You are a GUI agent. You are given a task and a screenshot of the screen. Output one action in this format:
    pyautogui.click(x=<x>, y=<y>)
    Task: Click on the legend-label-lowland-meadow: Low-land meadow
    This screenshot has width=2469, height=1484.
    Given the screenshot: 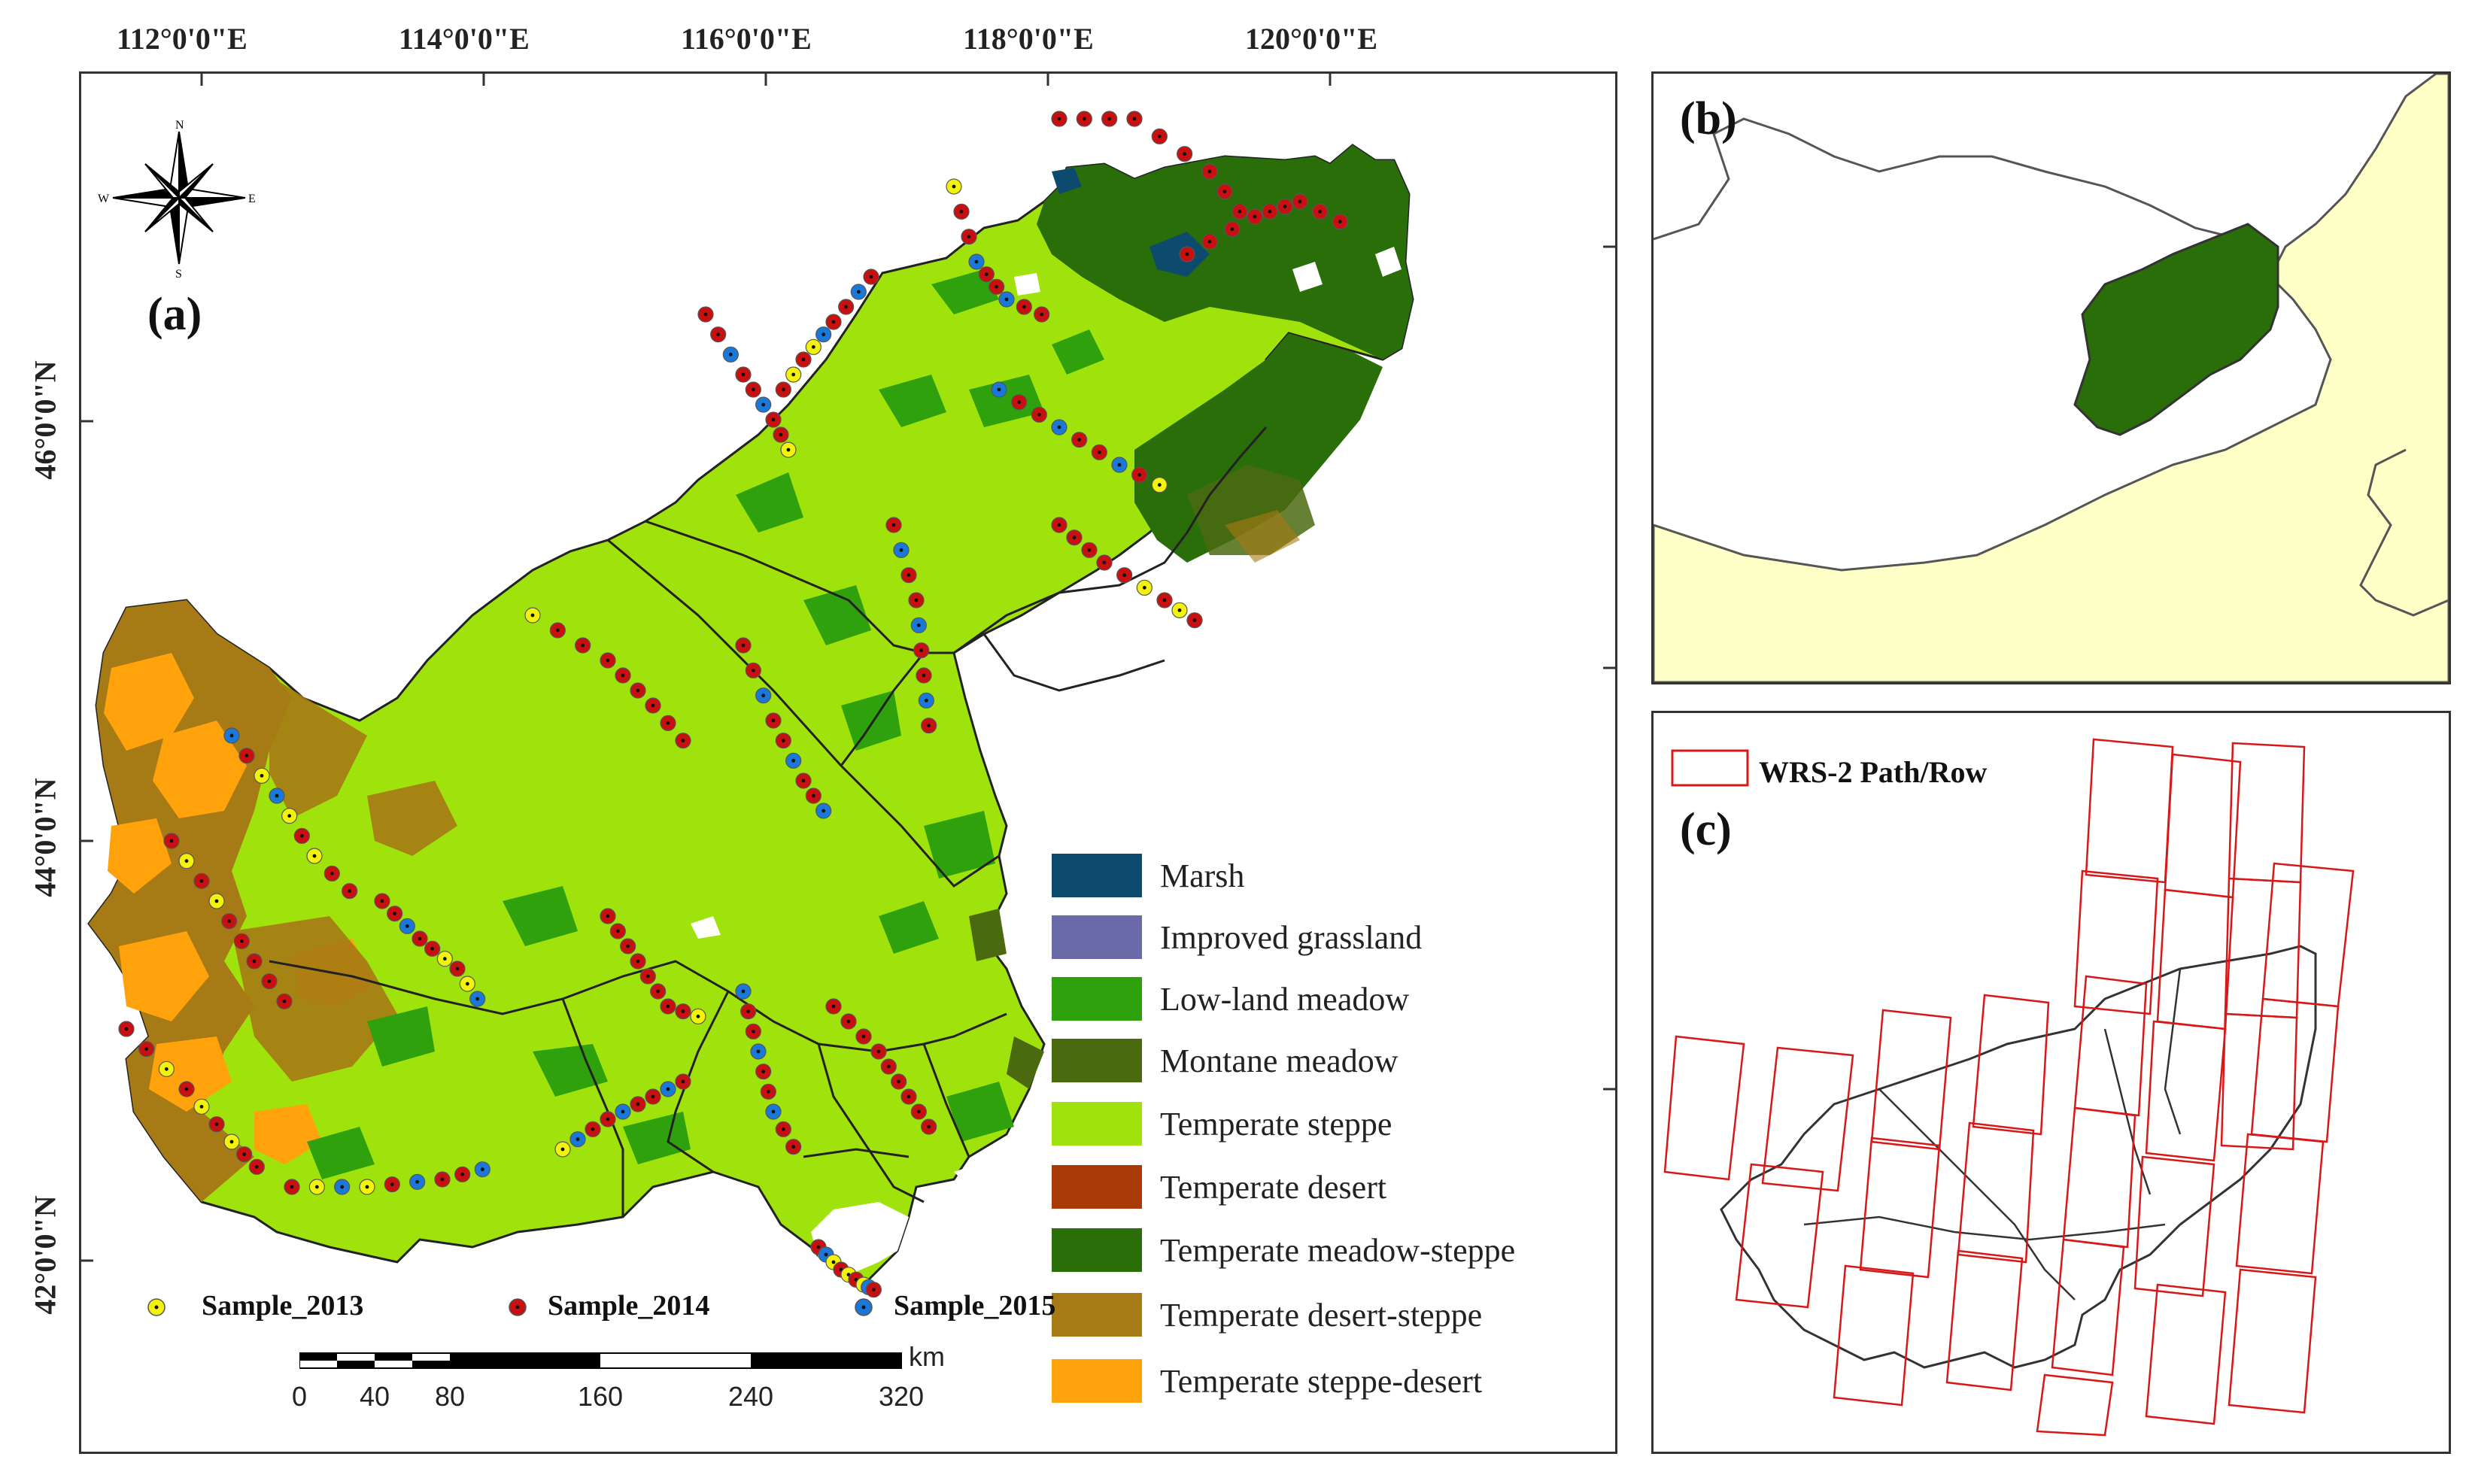 What is the action you would take?
    pyautogui.click(x=1285, y=999)
    